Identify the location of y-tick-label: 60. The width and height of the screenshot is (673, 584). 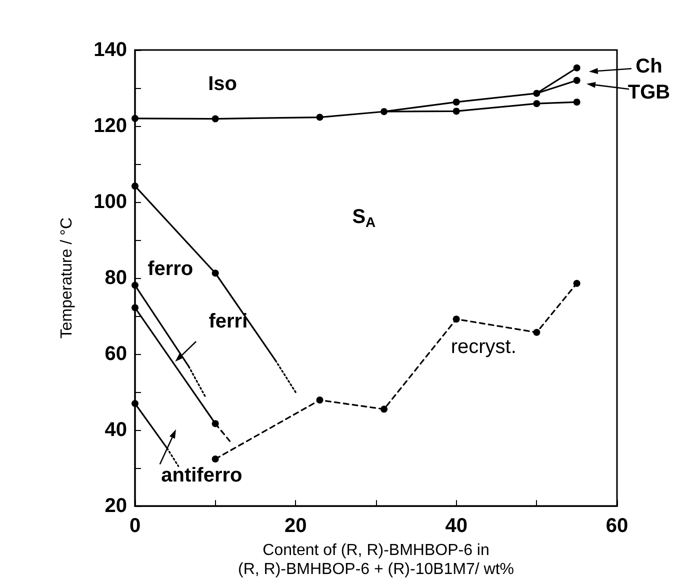
(115, 354).